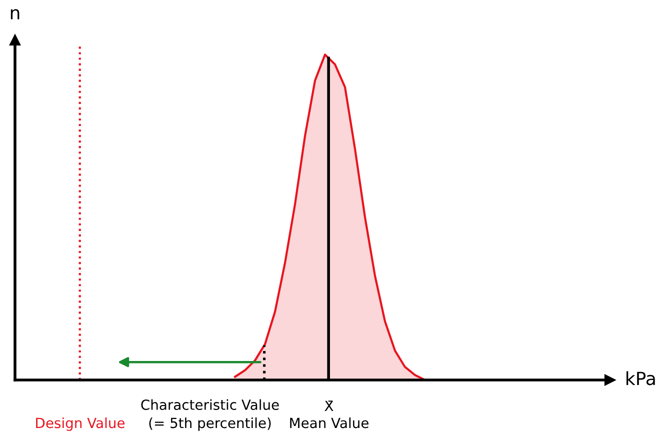  What do you see at coordinates (80, 424) in the screenshot?
I see `text: Design Value` at bounding box center [80, 424].